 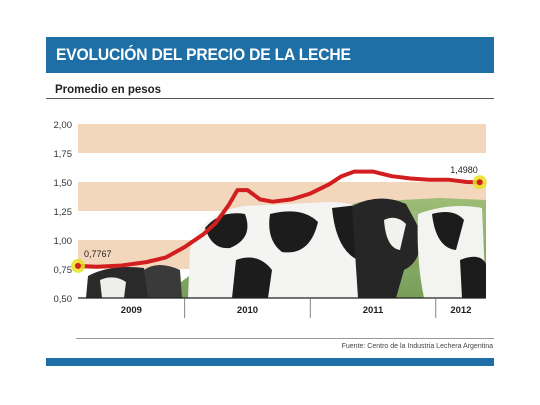 What do you see at coordinates (282, 138) in the screenshot?
I see `grid-band` at bounding box center [282, 138].